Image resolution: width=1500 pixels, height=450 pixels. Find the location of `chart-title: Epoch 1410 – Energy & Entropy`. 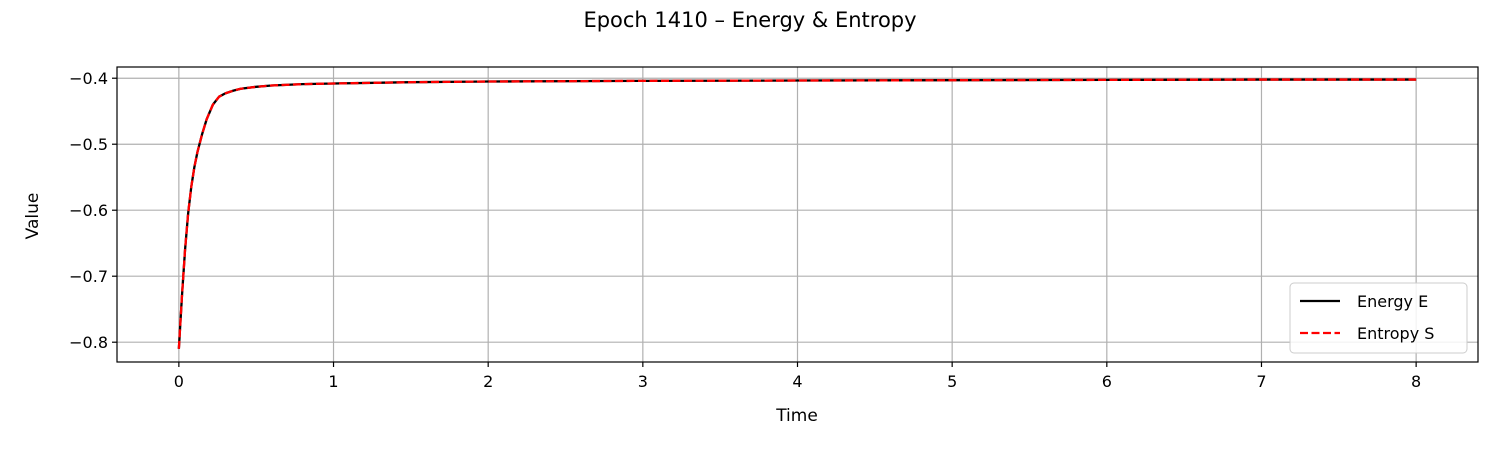

chart-title: Epoch 1410 – Energy & Entropy is located at coordinates (749, 20).